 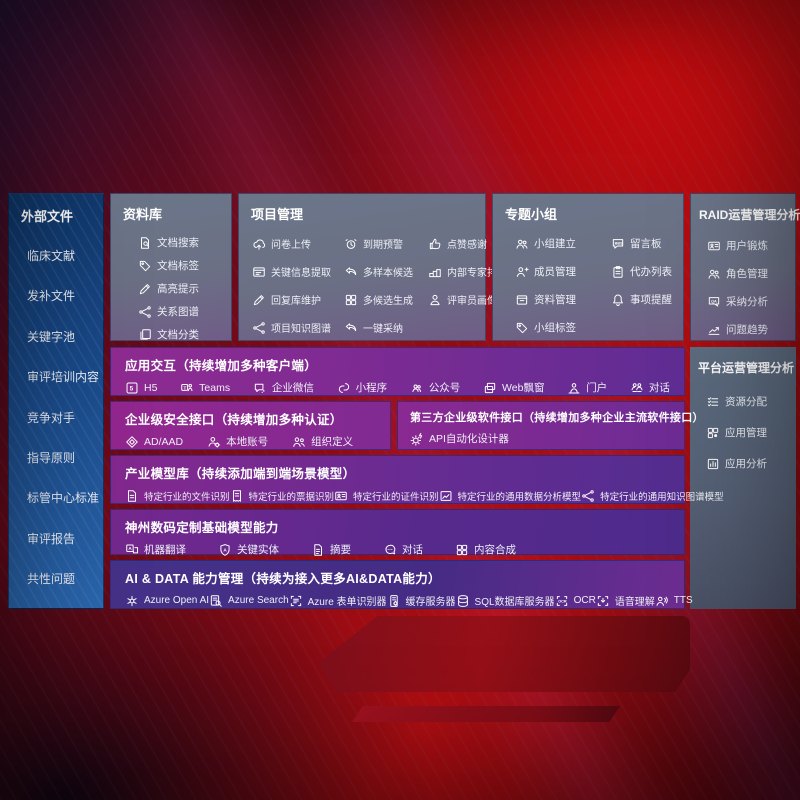 I want to click on box-title: 平台运营管理分析, so click(x=746, y=368).